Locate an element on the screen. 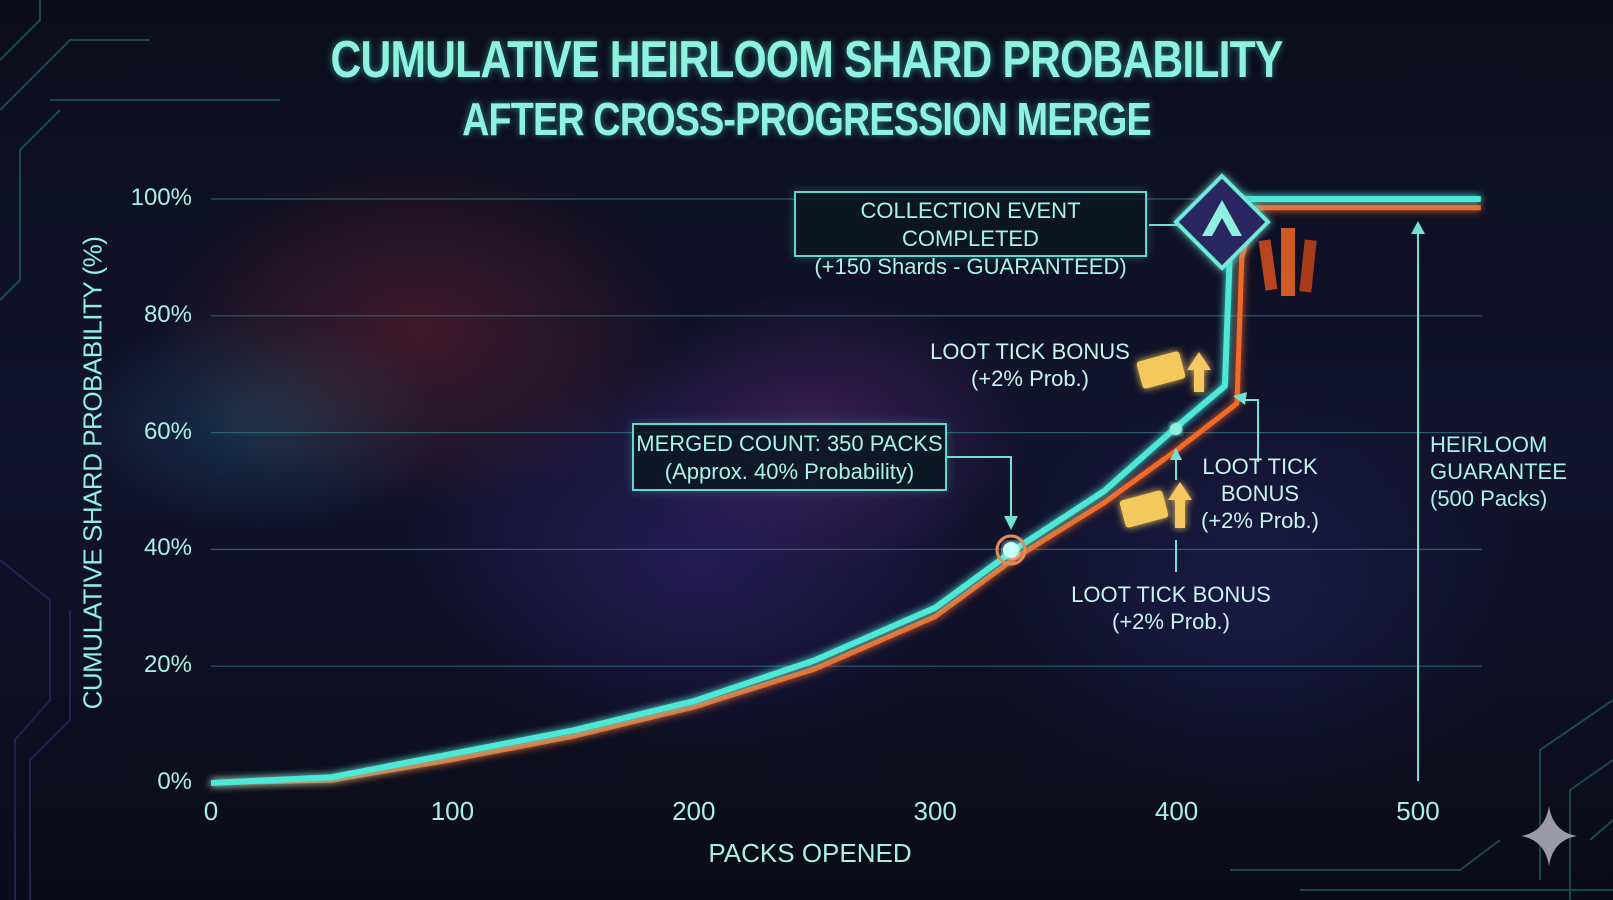  y-tick-label: 100% is located at coordinates (161, 197).